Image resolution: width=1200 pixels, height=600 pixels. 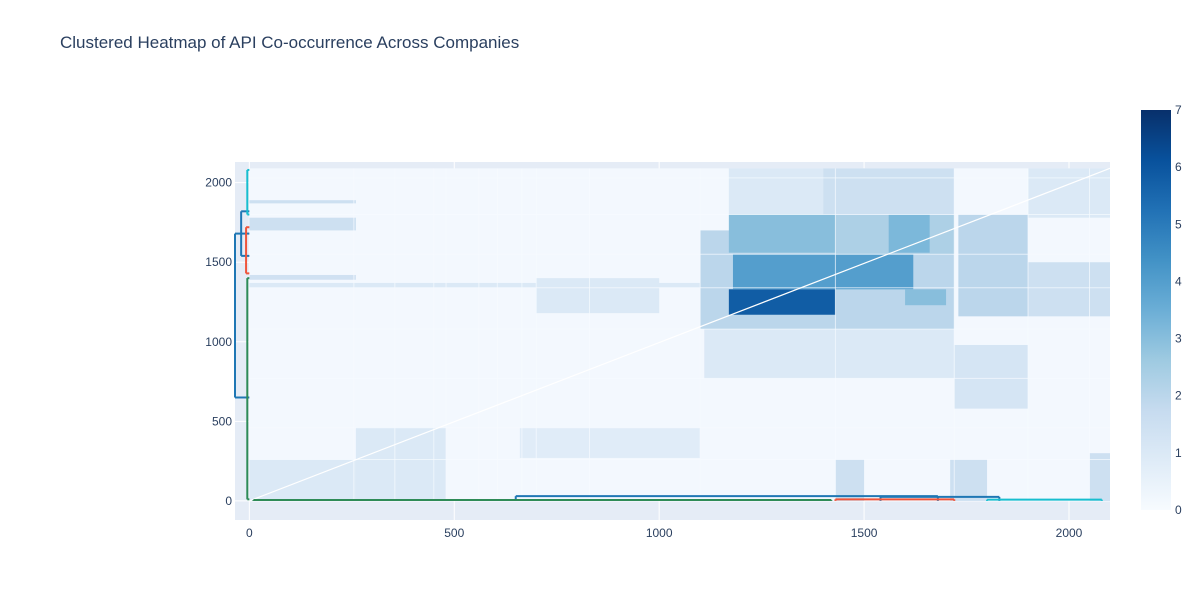 What do you see at coordinates (218, 262) in the screenshot?
I see `y-tick-label: 1500` at bounding box center [218, 262].